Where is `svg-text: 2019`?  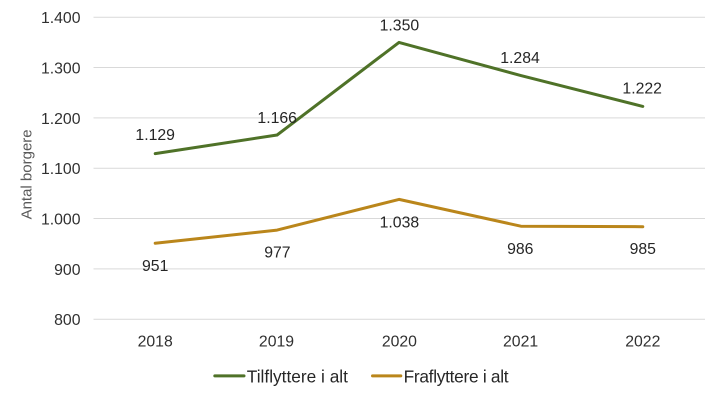
svg-text: 2019 is located at coordinates (276, 342).